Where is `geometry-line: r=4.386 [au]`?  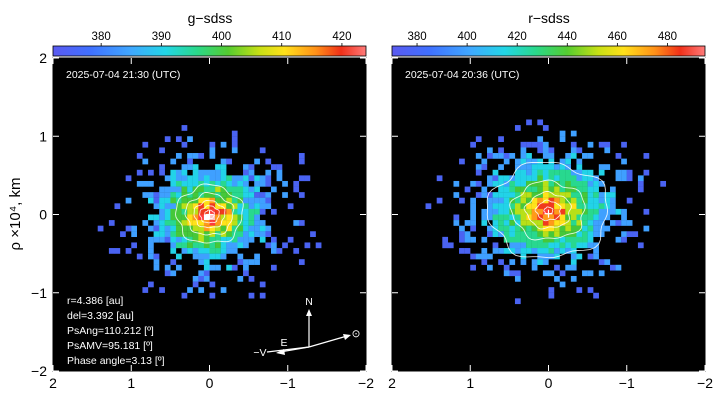
geometry-line: r=4.386 [au] is located at coordinates (95, 301).